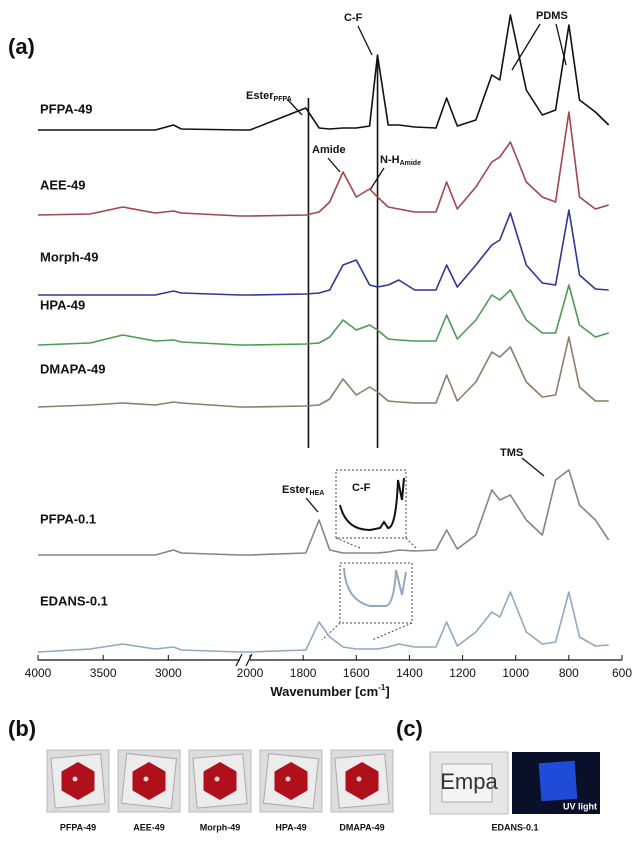 The height and width of the screenshot is (841, 633). What do you see at coordinates (511, 453) in the screenshot?
I see `annotation: TMS` at bounding box center [511, 453].